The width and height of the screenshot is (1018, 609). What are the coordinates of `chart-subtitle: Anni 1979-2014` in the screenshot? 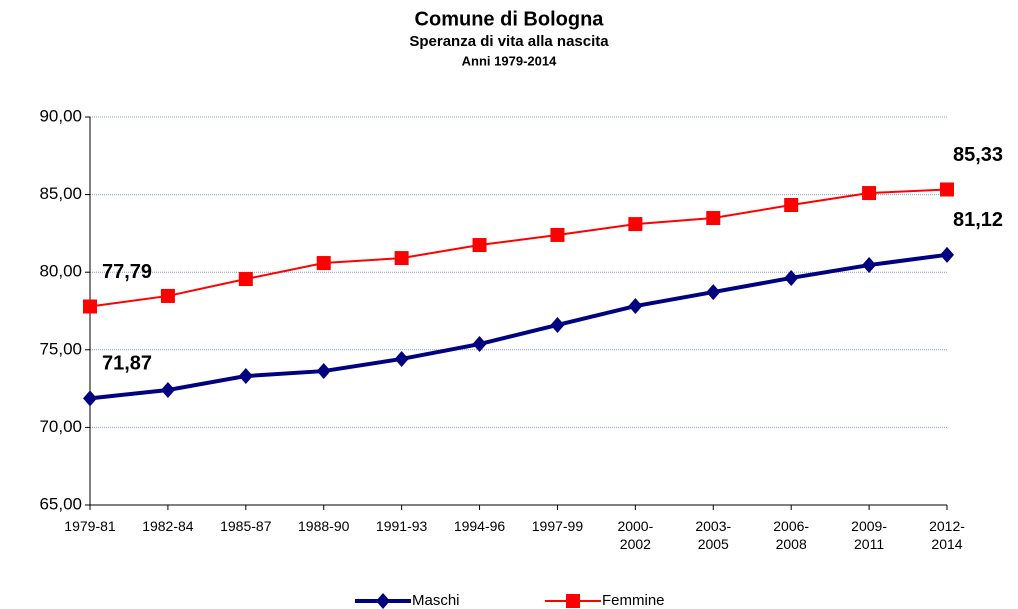 It's located at (509, 60).